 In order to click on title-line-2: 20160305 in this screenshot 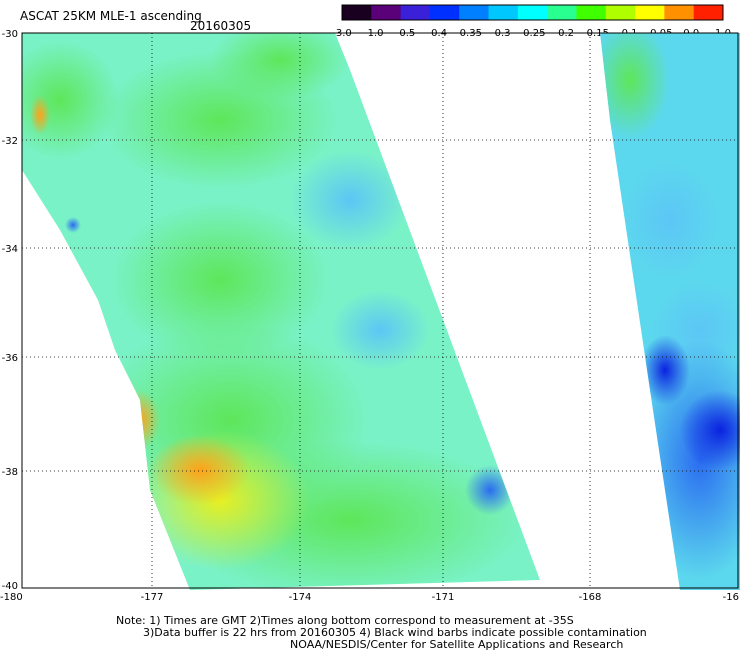, I will do `click(221, 26)`.